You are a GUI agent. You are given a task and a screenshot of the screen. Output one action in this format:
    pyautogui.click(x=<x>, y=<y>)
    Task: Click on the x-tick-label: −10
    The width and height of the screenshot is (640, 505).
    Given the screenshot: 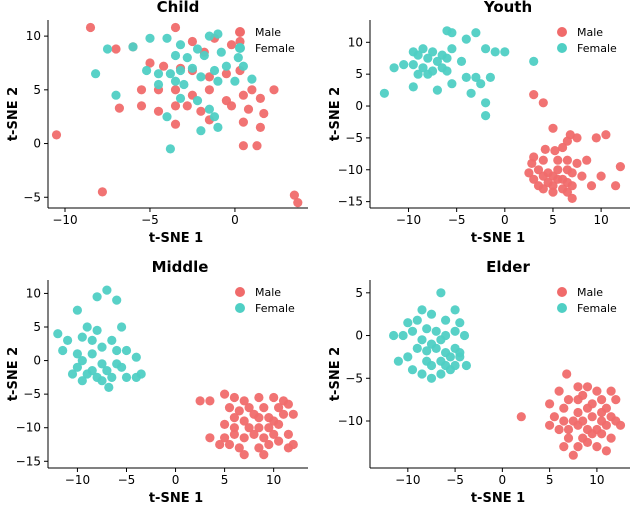 What is the action you would take?
    pyautogui.click(x=64, y=220)
    